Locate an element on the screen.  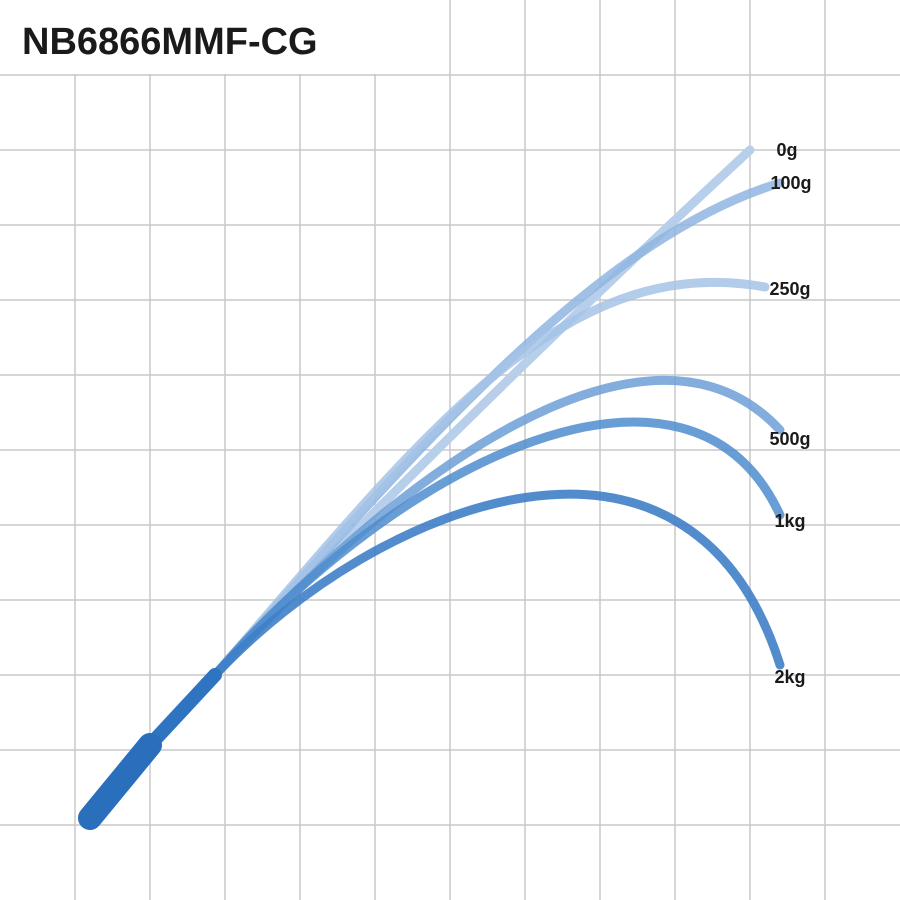
curve-2kg is located at coordinates (497, 584).